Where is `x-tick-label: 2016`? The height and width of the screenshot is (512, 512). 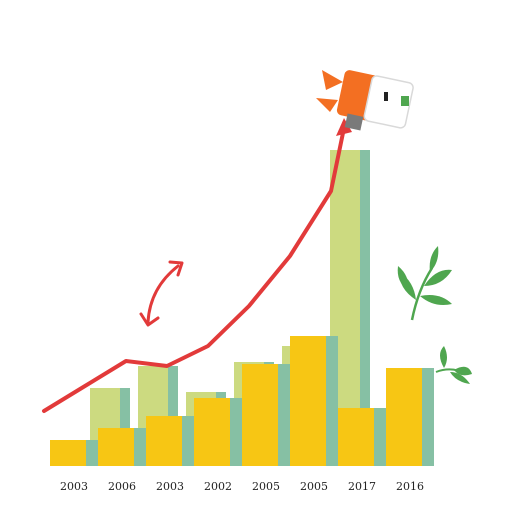
x-tick-label: 2016 is located at coordinates (410, 486).